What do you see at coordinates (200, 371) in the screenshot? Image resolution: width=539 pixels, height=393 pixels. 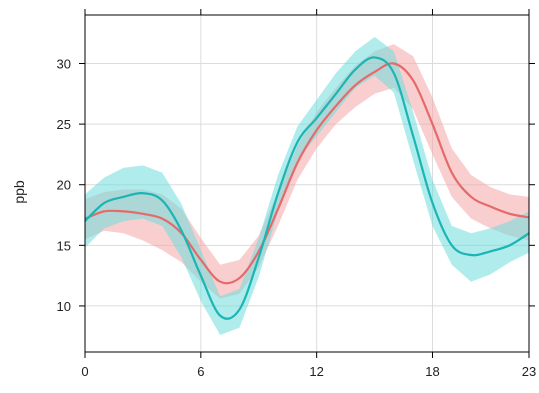 I see `x-tick-label: 6` at bounding box center [200, 371].